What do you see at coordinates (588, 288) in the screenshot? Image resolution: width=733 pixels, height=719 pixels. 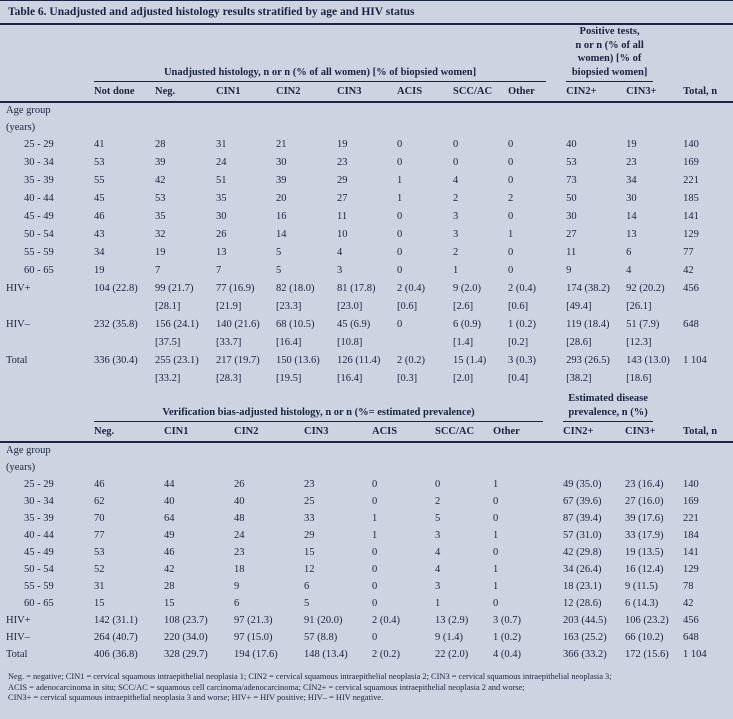 I see `value-line: 174 (38.2)` at bounding box center [588, 288].